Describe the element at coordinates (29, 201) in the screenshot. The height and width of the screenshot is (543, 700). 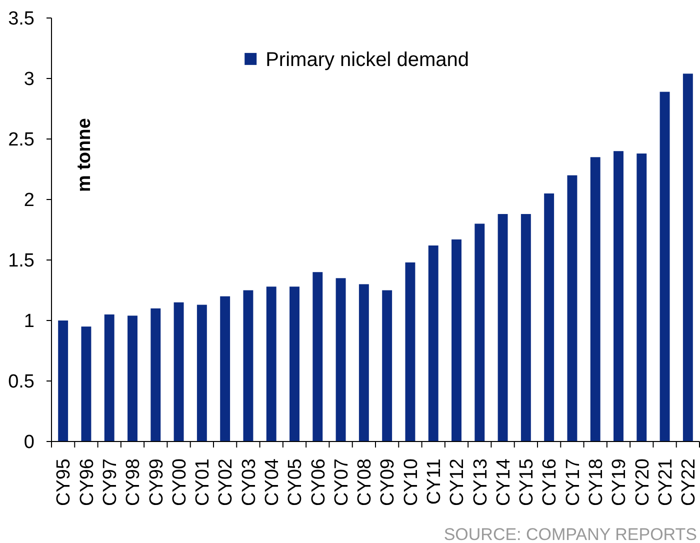
I see `y-tick-label: 2` at that location.